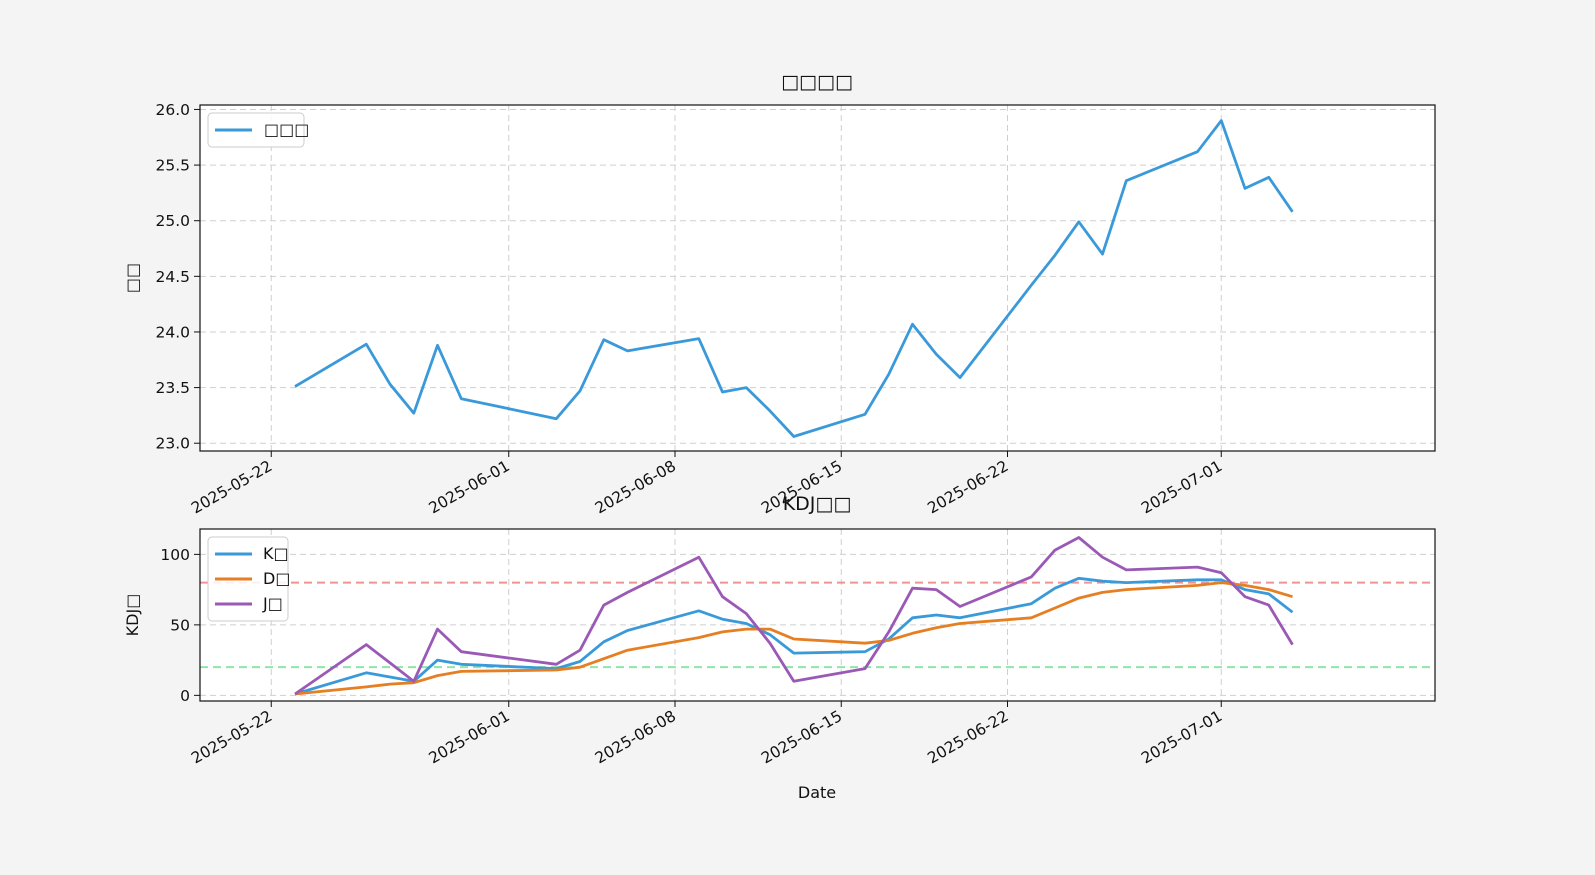 The width and height of the screenshot is (1595, 875). What do you see at coordinates (172, 166) in the screenshot?
I see `y-tick-label: 25.5` at bounding box center [172, 166].